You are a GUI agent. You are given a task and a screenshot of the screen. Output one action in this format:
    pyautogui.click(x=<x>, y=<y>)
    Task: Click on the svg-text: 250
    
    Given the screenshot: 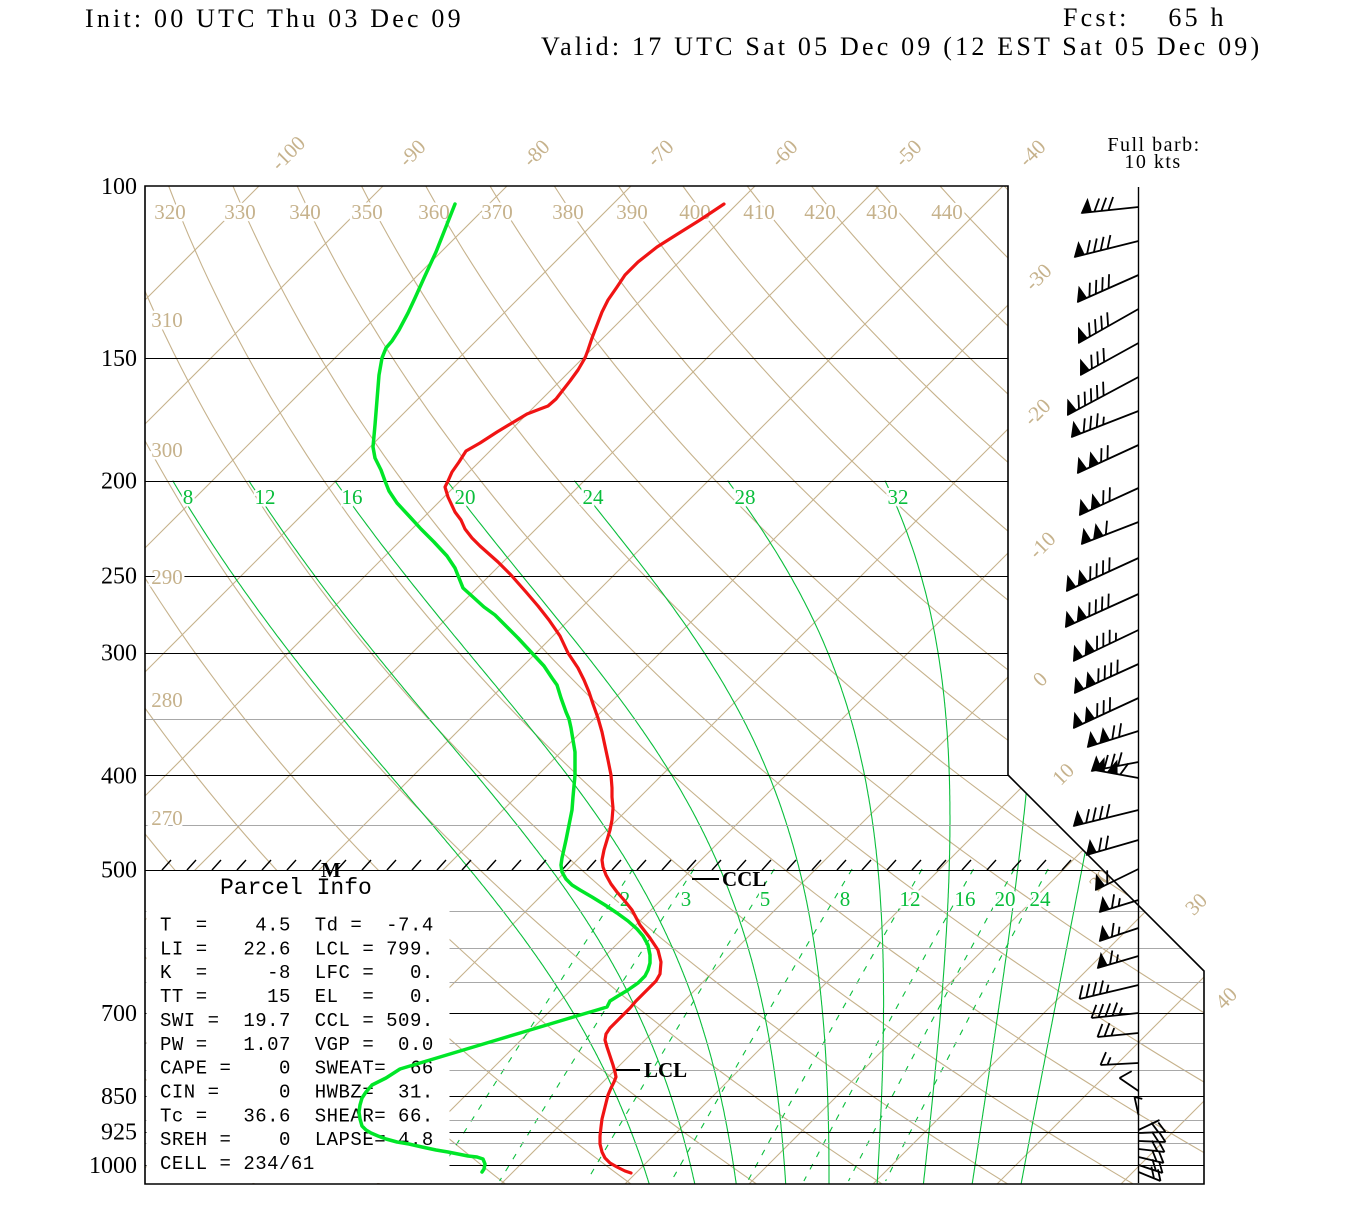 What is the action you would take?
    pyautogui.click(x=119, y=577)
    